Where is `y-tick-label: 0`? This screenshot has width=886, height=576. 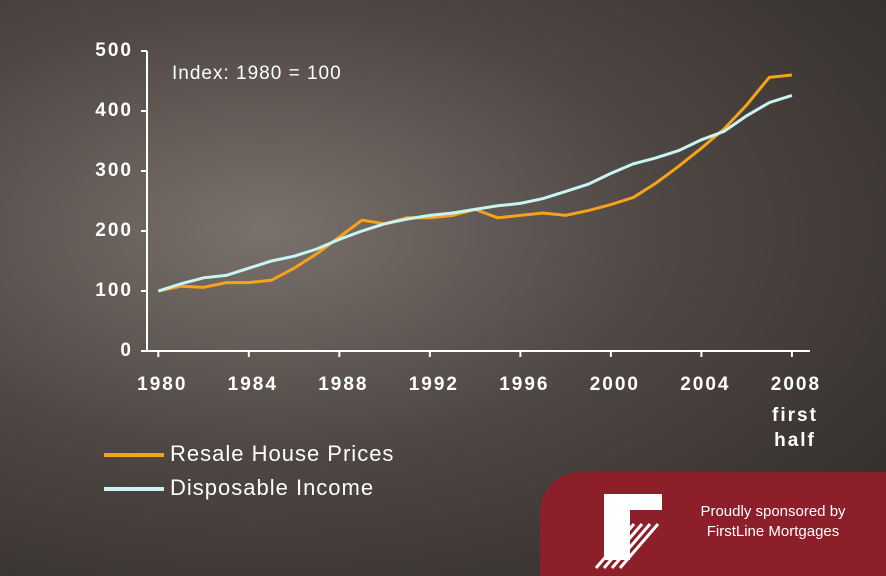 y-tick-label: 0 is located at coordinates (126, 350).